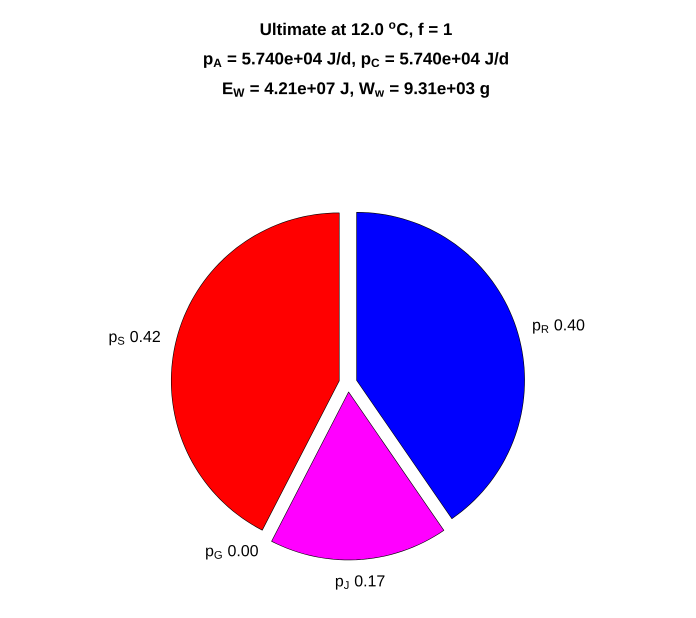 This screenshot has height=618, width=696. Describe the element at coordinates (569, 325) in the screenshot. I see `data-label: 0.40` at that location.